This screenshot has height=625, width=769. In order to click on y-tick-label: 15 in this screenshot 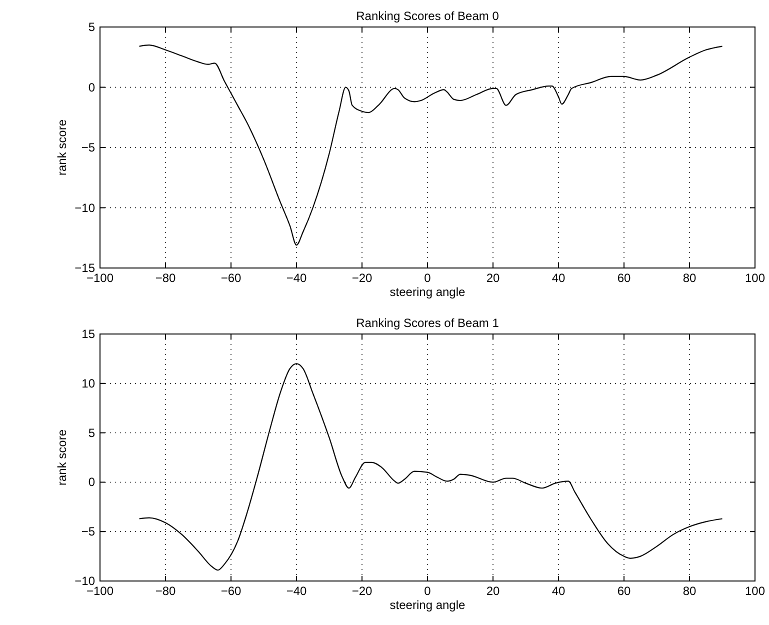, I will do `click(89, 334)`.